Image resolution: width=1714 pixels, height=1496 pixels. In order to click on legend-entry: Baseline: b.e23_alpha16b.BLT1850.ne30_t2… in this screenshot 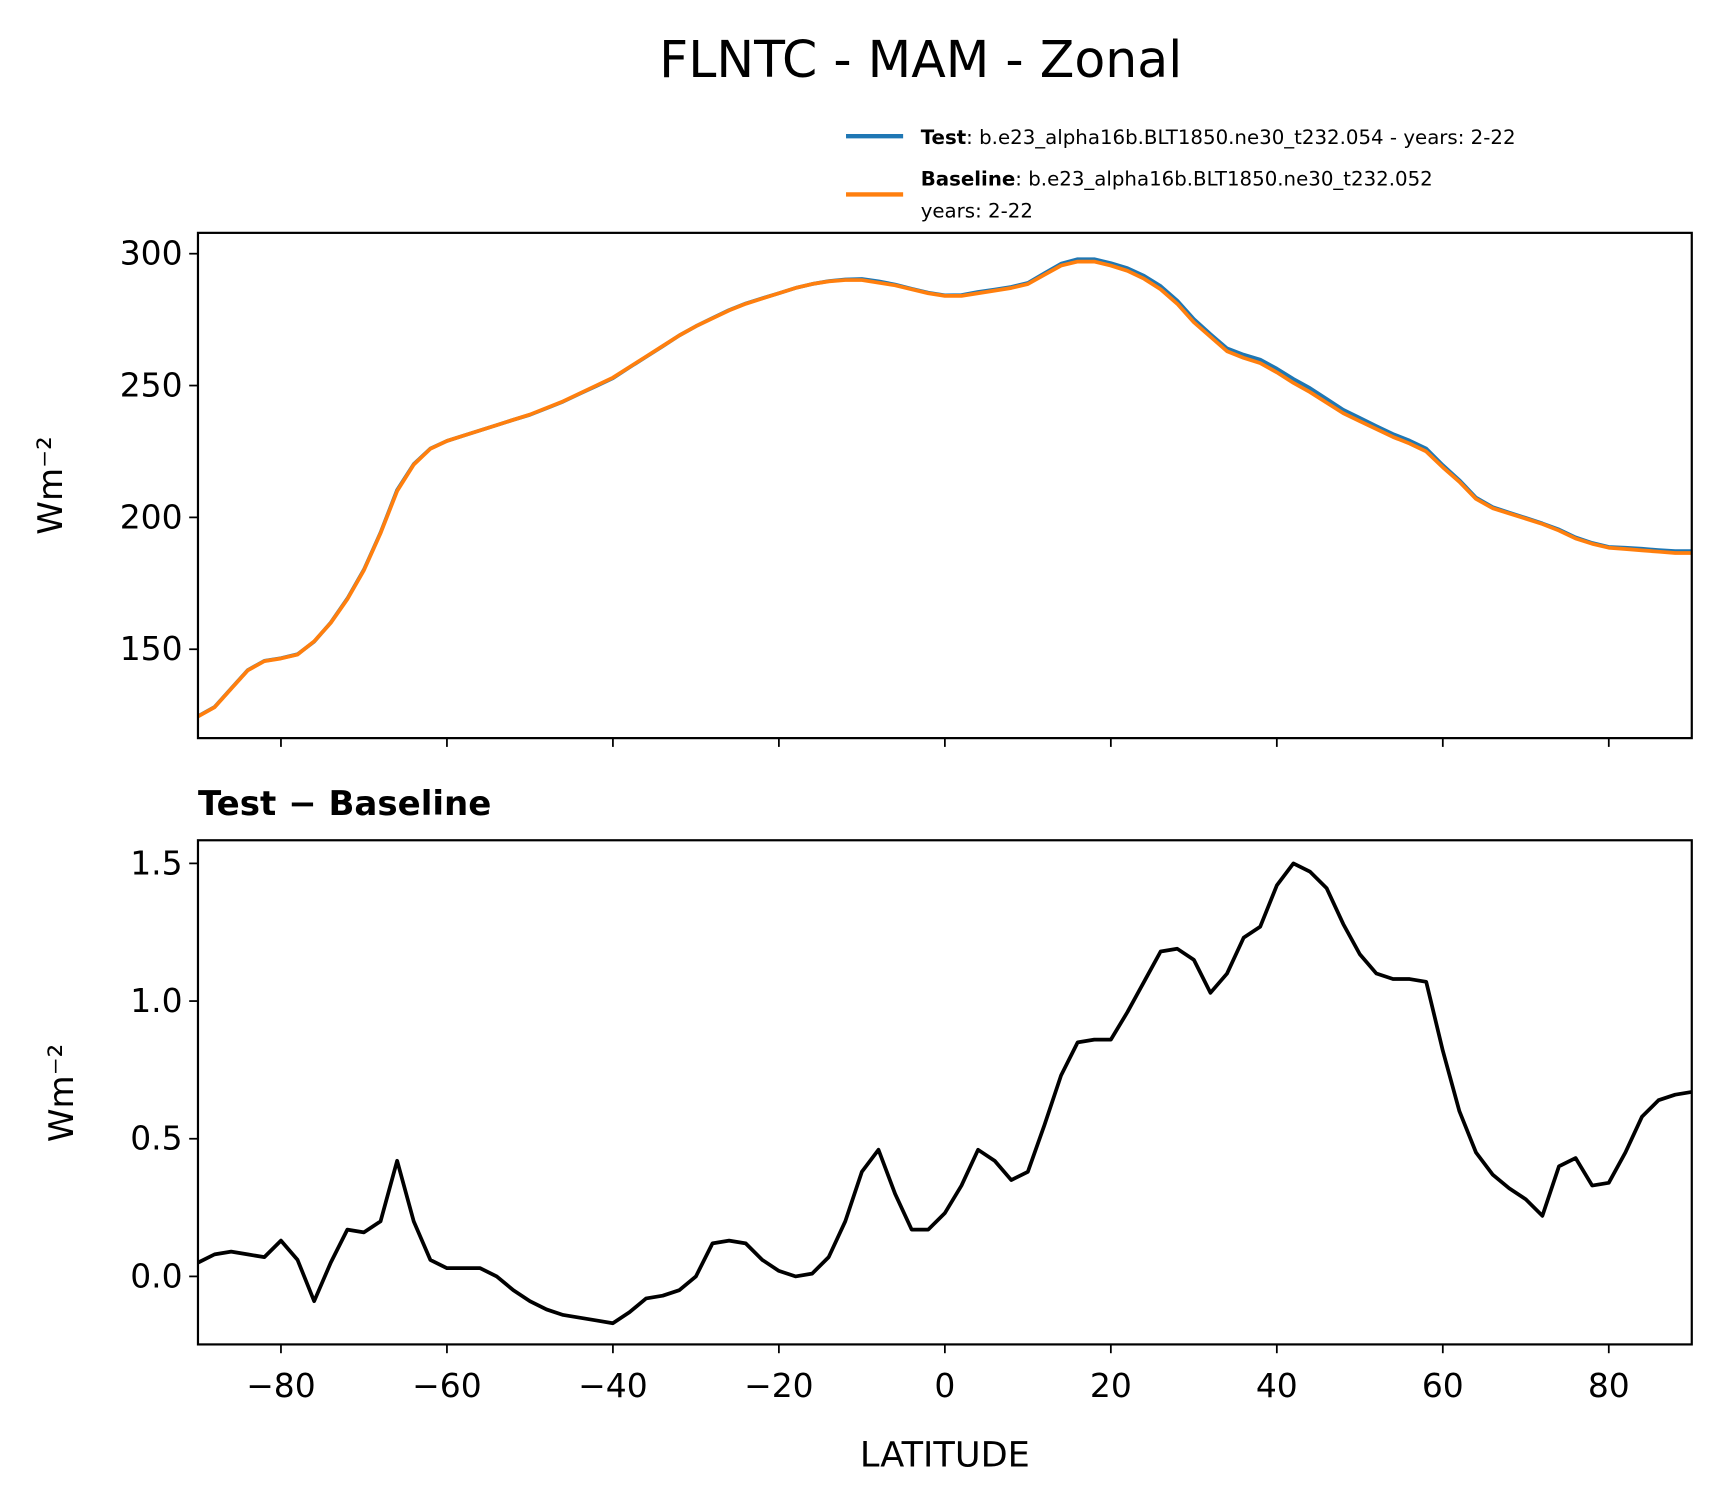, I will do `click(1177, 179)`.